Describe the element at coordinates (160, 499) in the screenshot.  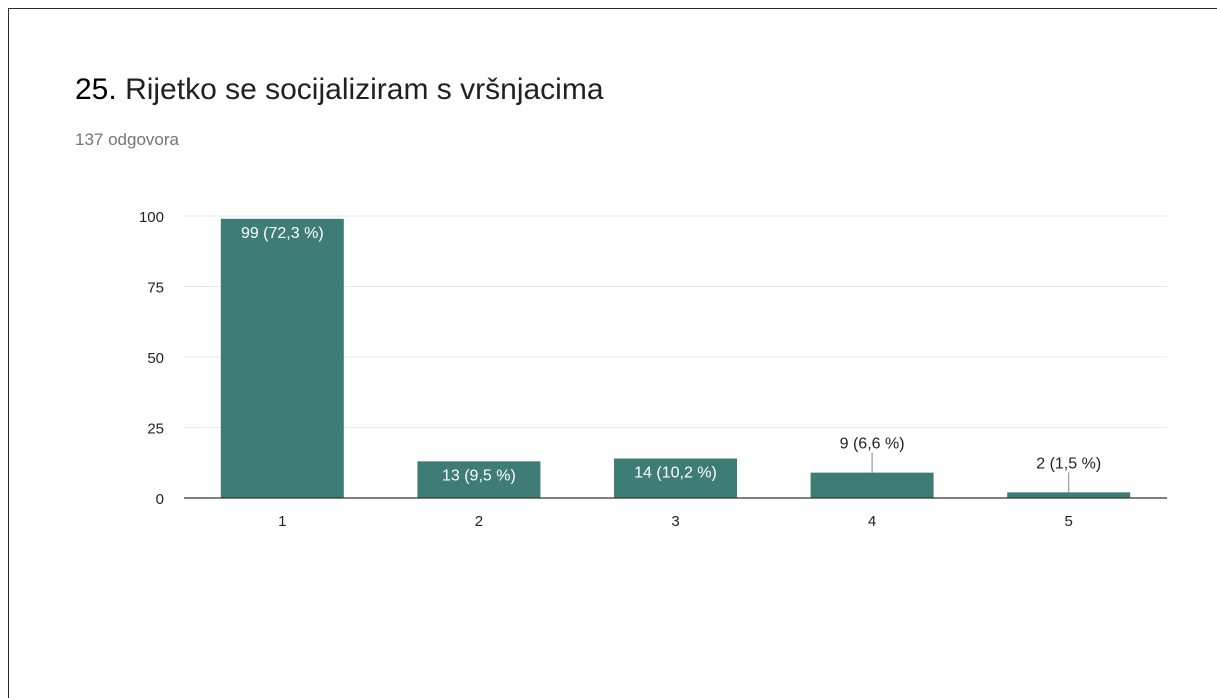
I see `y-tick-label: 0` at that location.